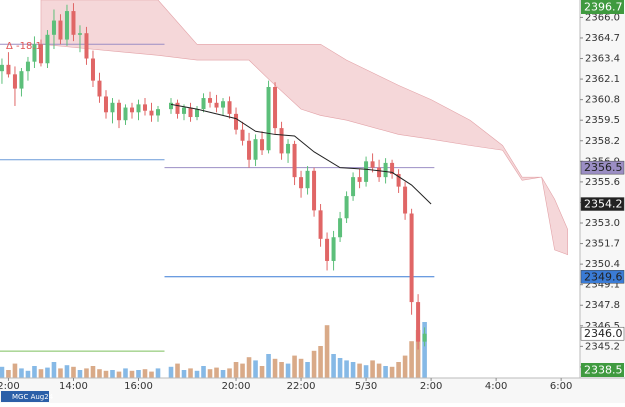 The height and width of the screenshot is (407, 625). What do you see at coordinates (602, 79) in the screenshot?
I see `y-tick-label: 2362.1` at bounding box center [602, 79].